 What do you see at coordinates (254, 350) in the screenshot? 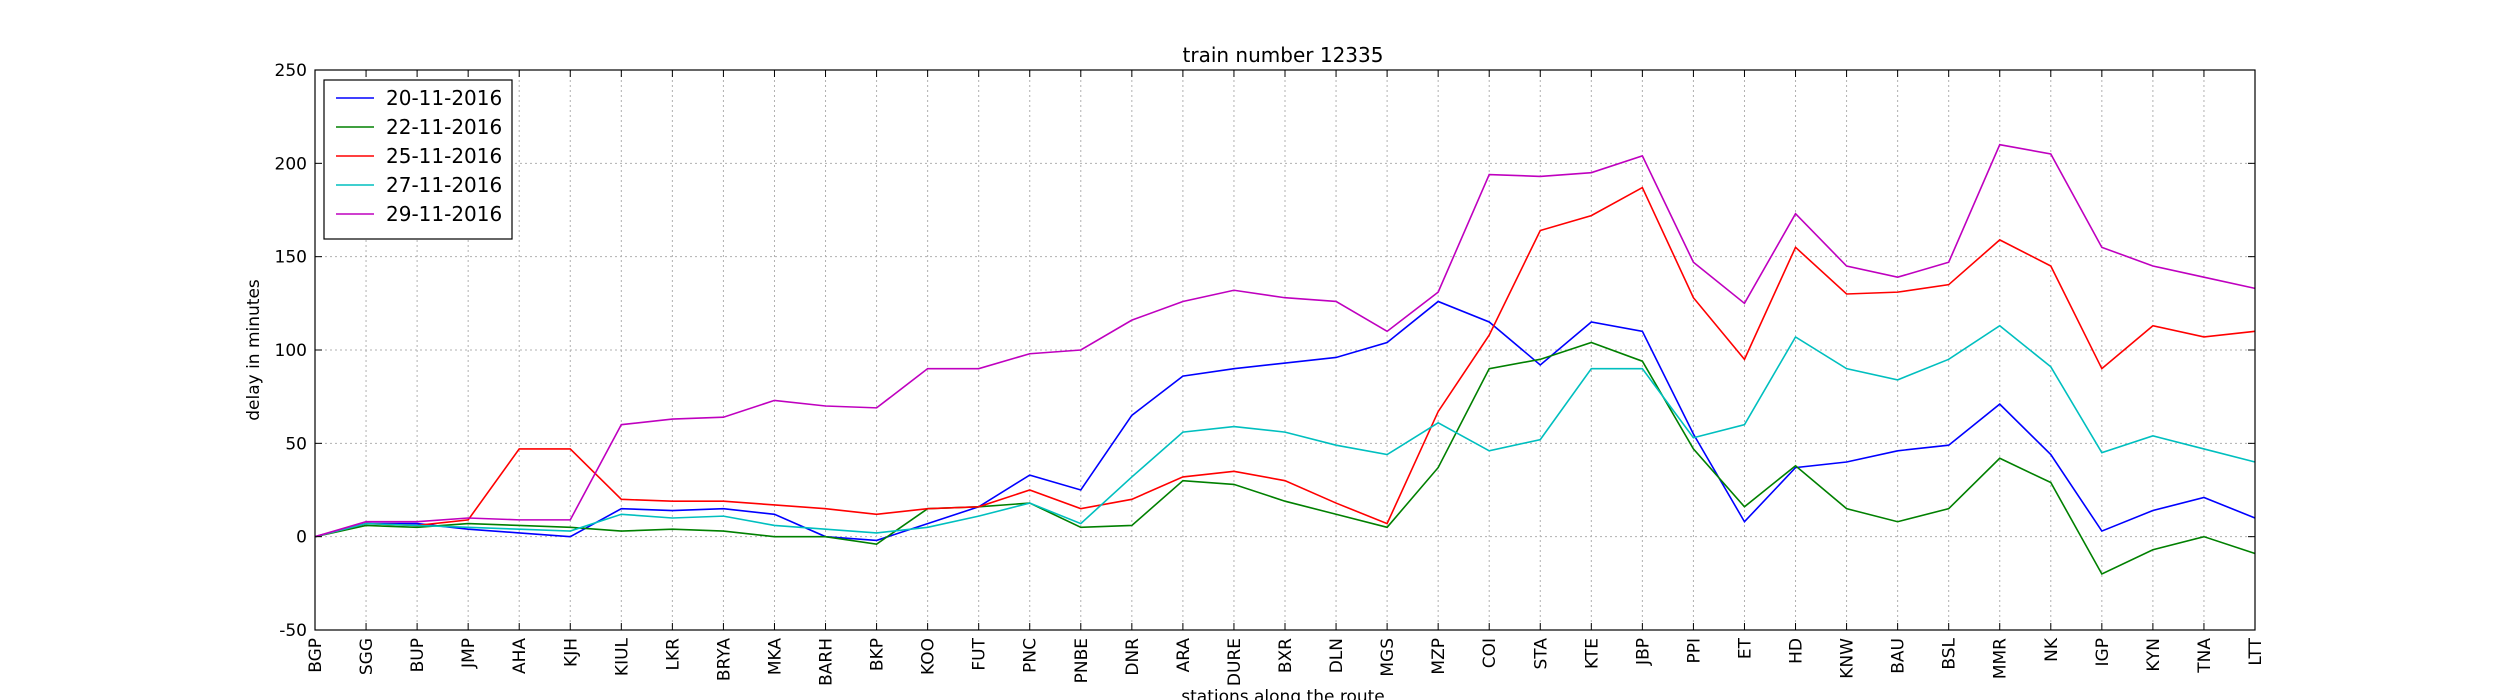
I see `y-axis-label: delay in minutes` at bounding box center [254, 350].